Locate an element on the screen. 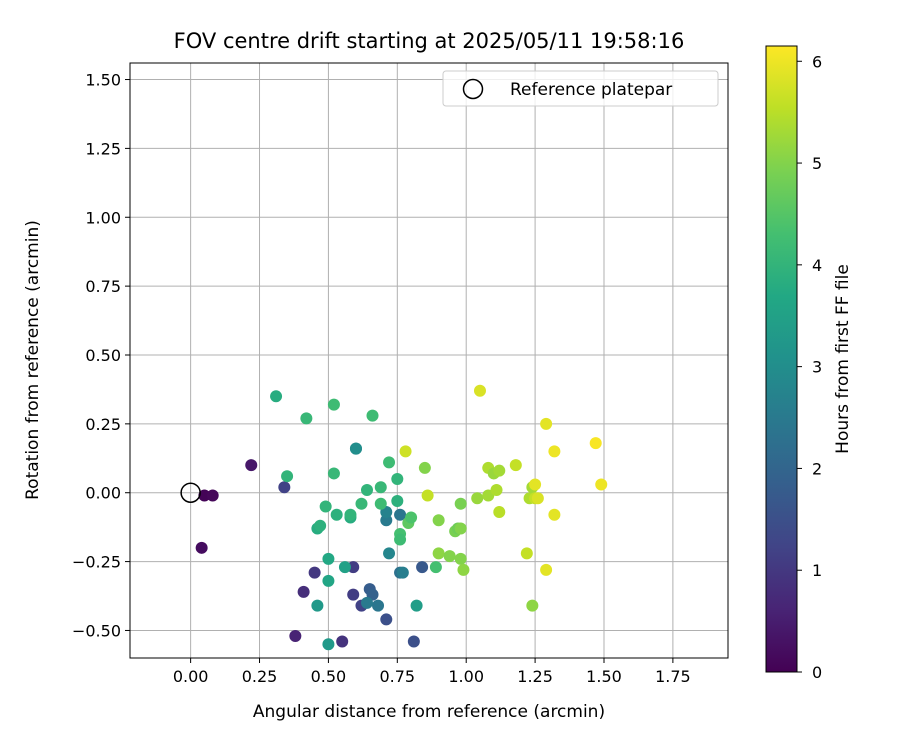  reference-marker-group is located at coordinates (190, 492).